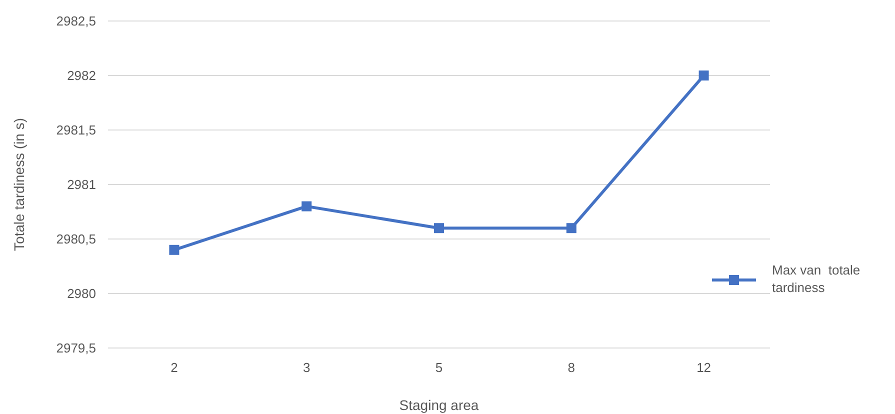 The height and width of the screenshot is (414, 895). I want to click on x-tick-label: 12, so click(704, 367).